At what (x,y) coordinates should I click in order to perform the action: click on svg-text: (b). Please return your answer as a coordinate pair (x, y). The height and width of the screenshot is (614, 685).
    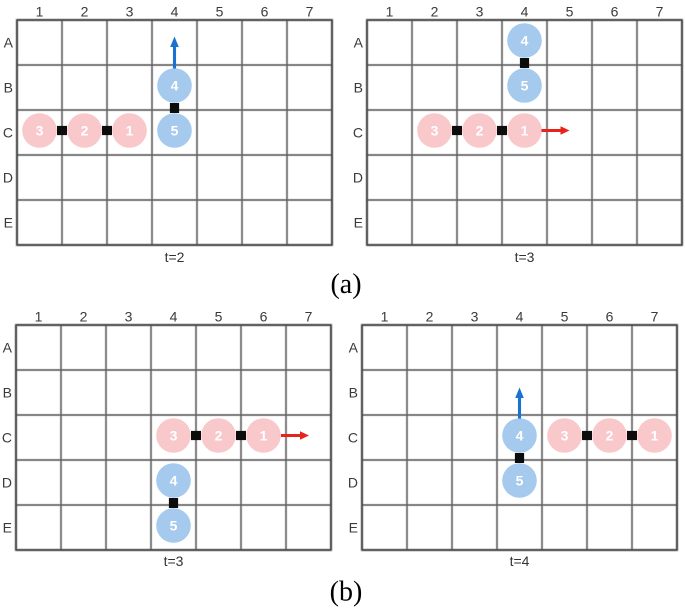
    Looking at the image, I should click on (346, 592).